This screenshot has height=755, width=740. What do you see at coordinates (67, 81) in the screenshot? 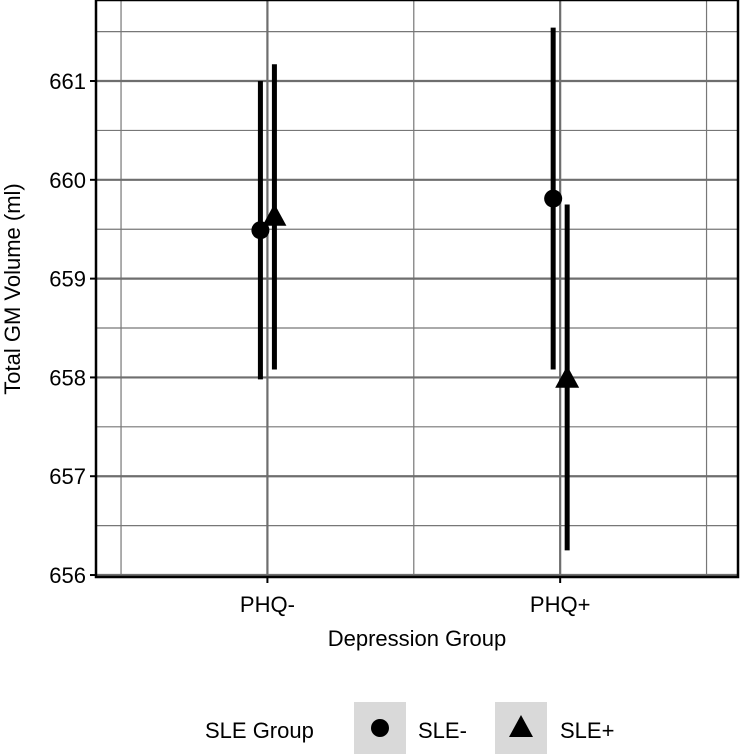
I see `y-tick-label: 661` at bounding box center [67, 81].